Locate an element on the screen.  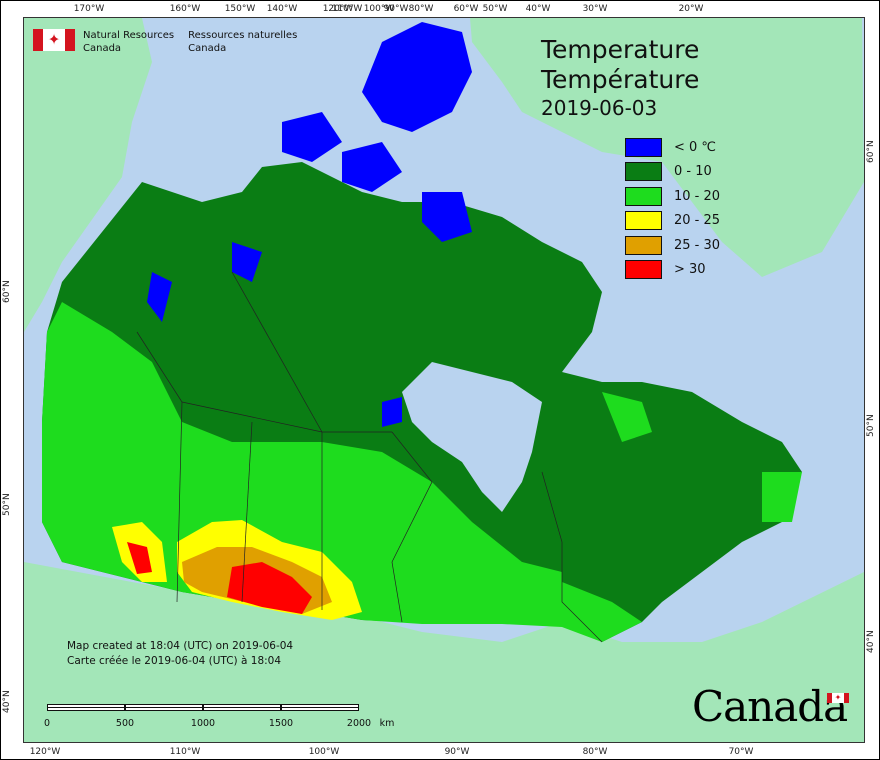
wordmark-flag-icon: ✦ is located at coordinates (838, 698).